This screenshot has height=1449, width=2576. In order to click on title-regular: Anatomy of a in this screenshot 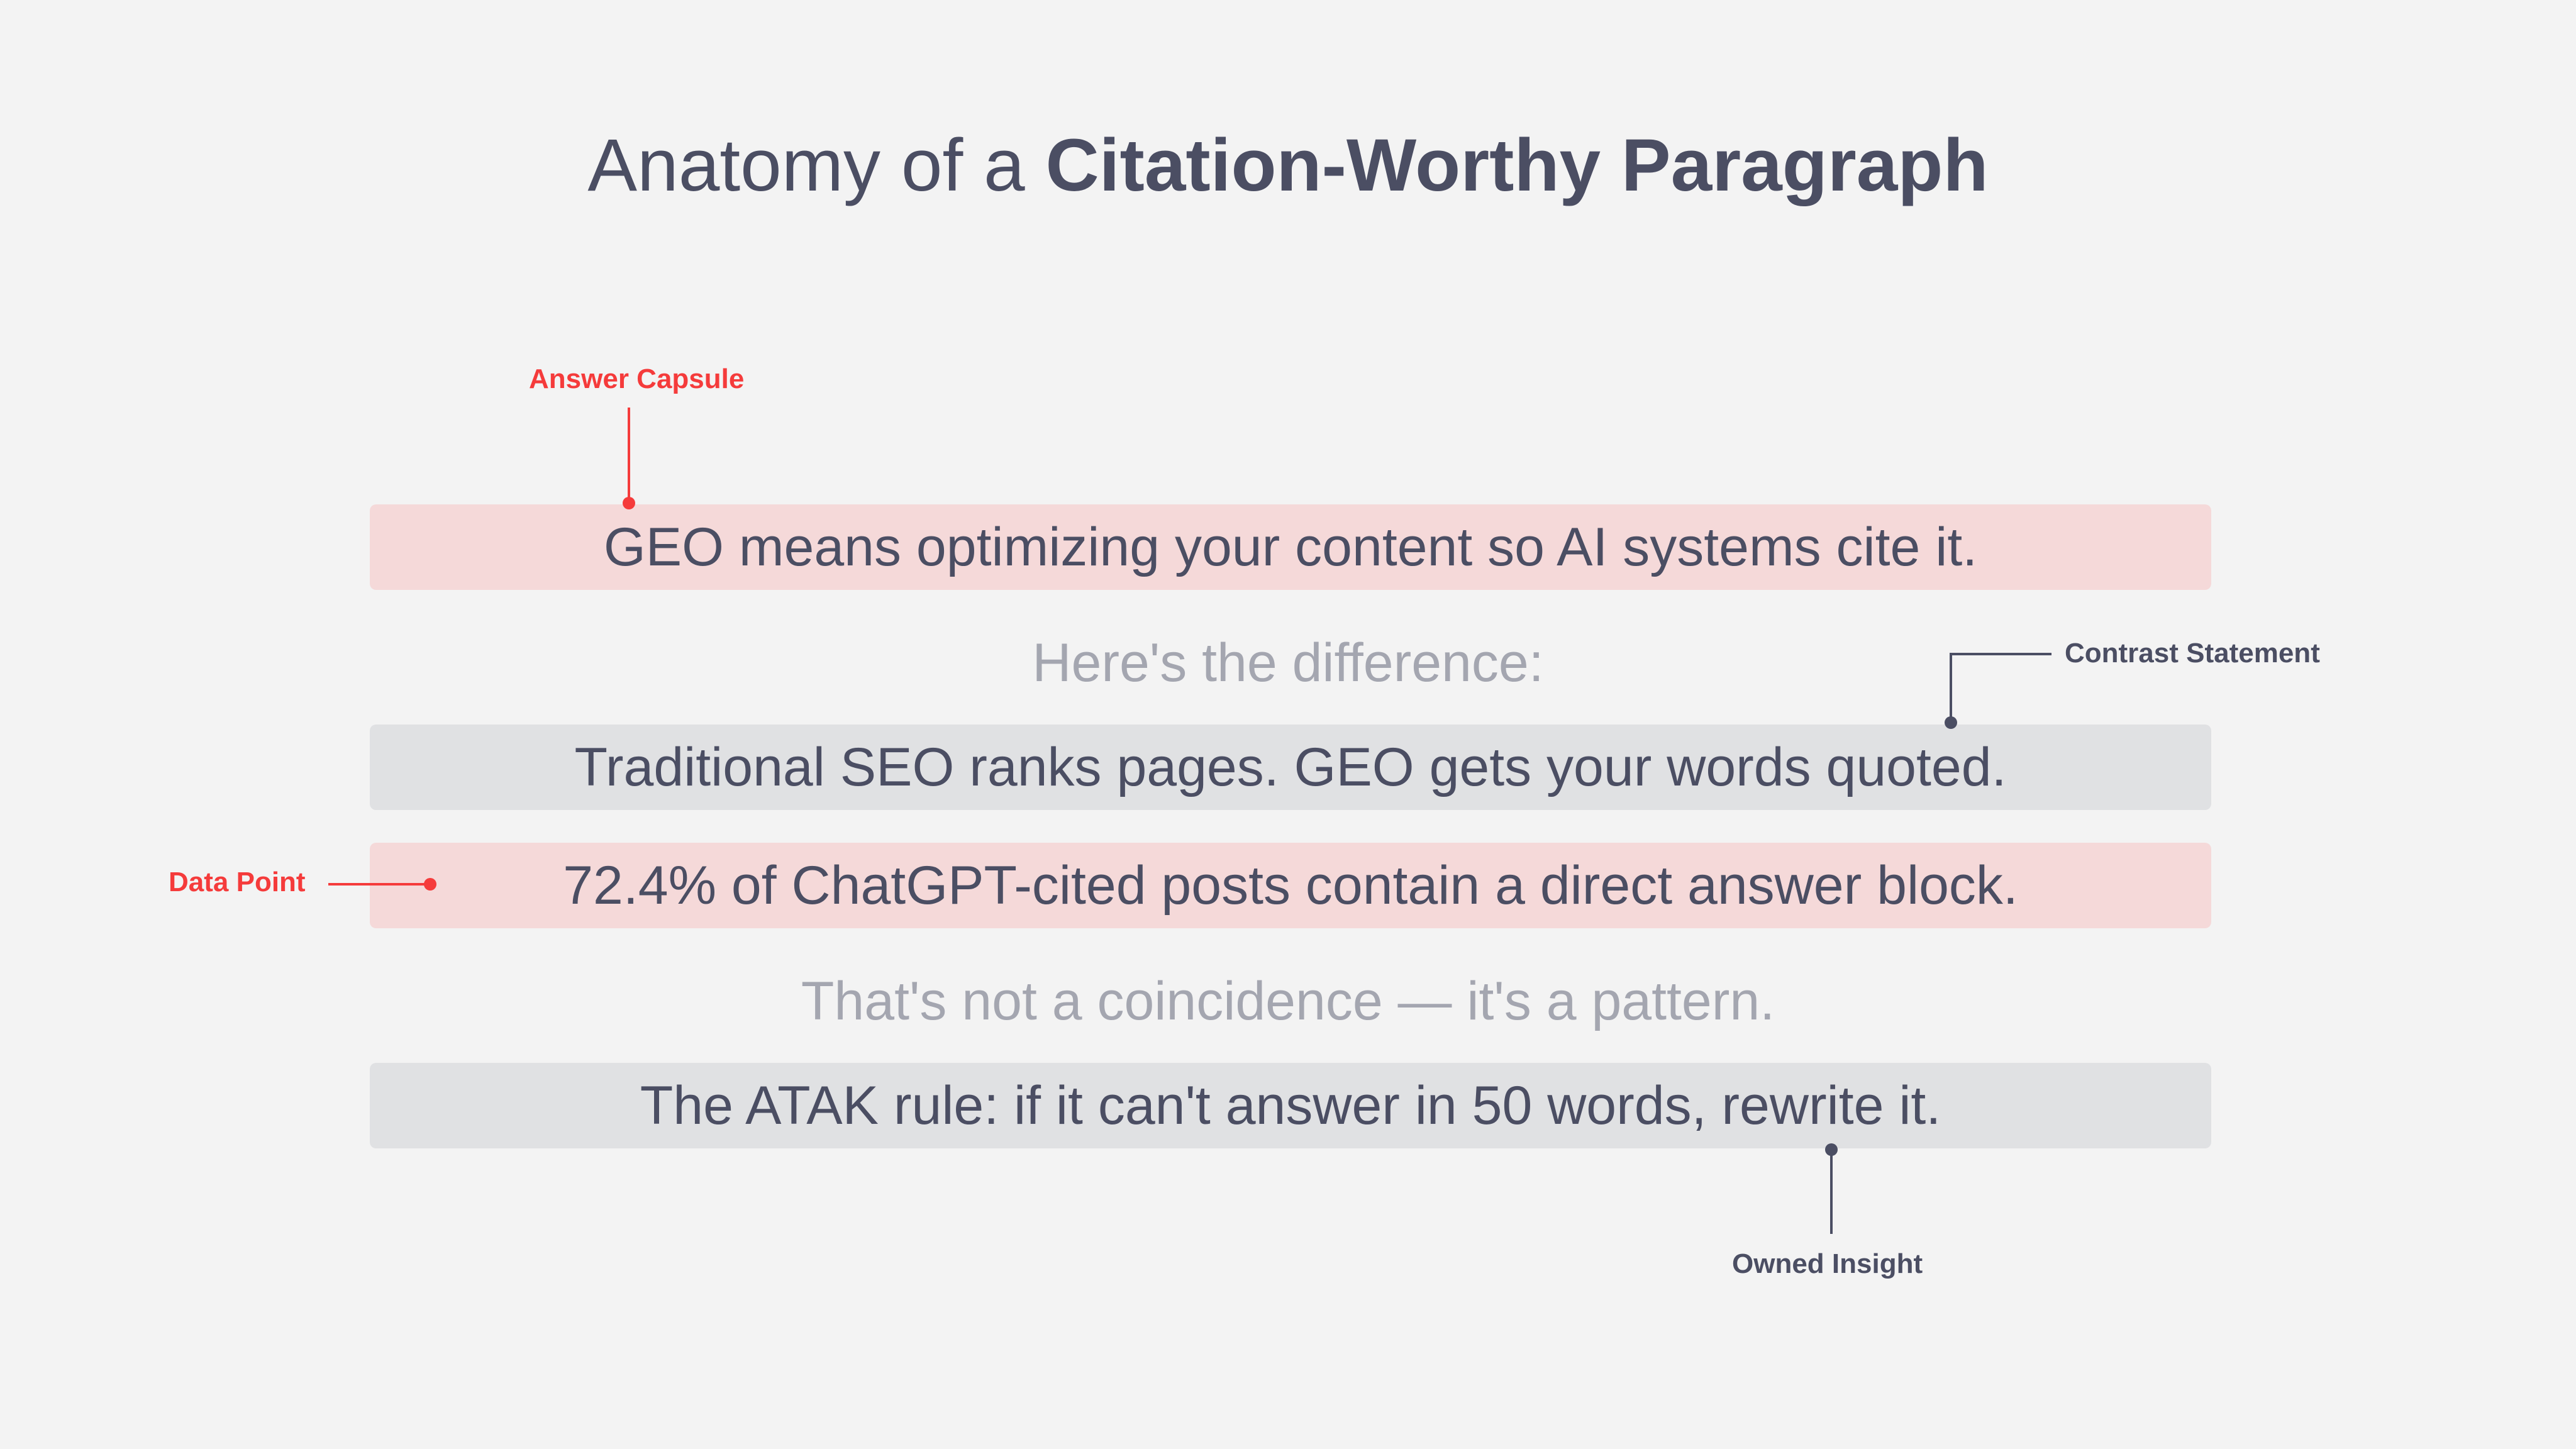, I will do `click(816, 165)`.